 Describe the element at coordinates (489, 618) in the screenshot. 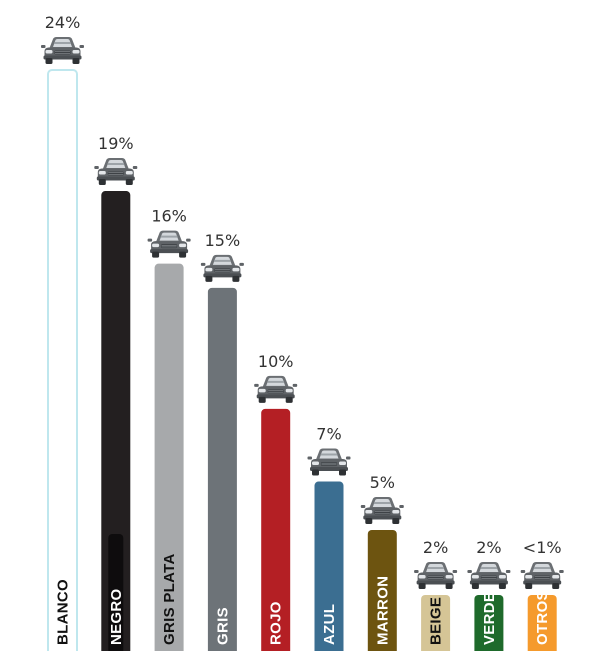

I see `category-label: VERDE` at that location.